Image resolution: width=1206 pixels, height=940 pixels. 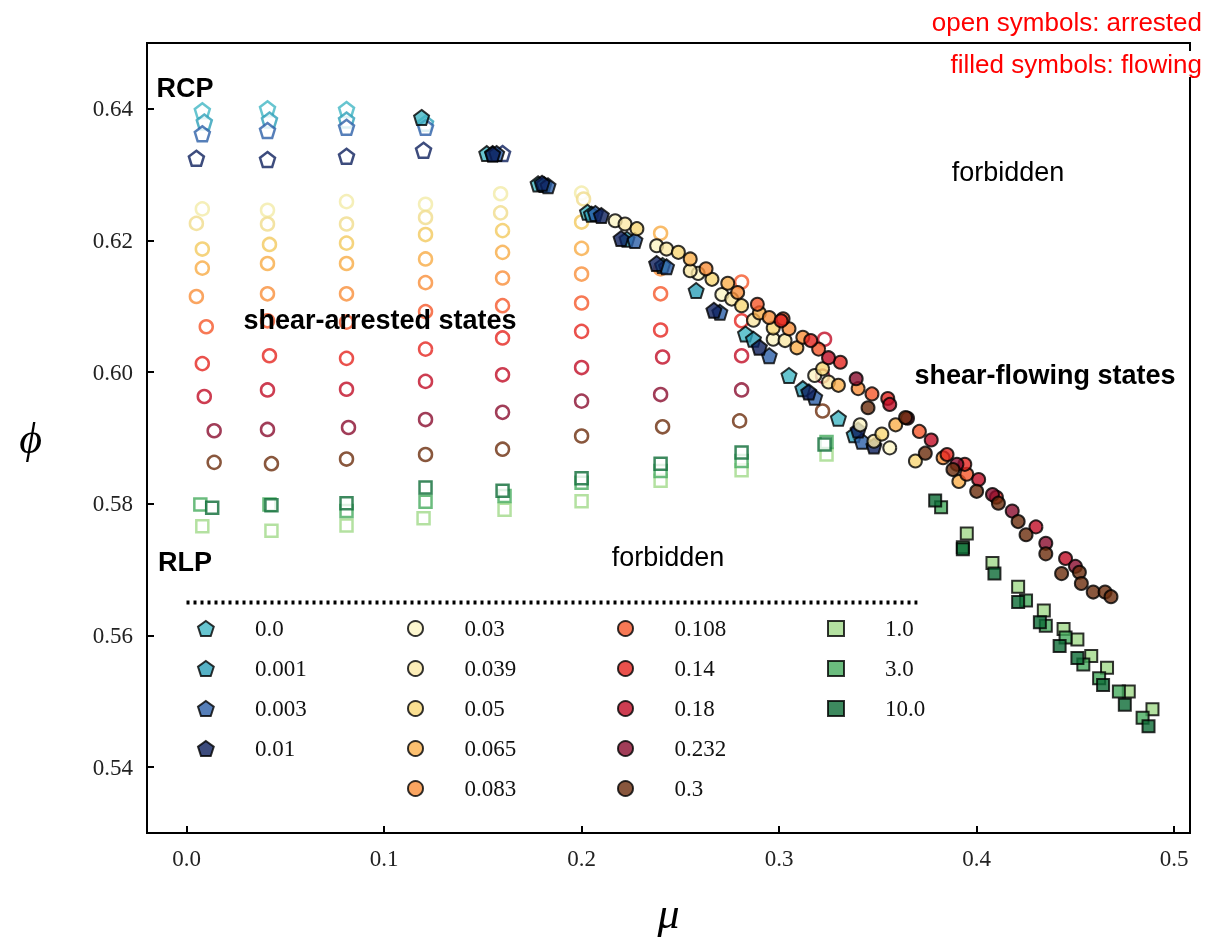 I want to click on legend-label: 0.039, so click(x=490, y=668).